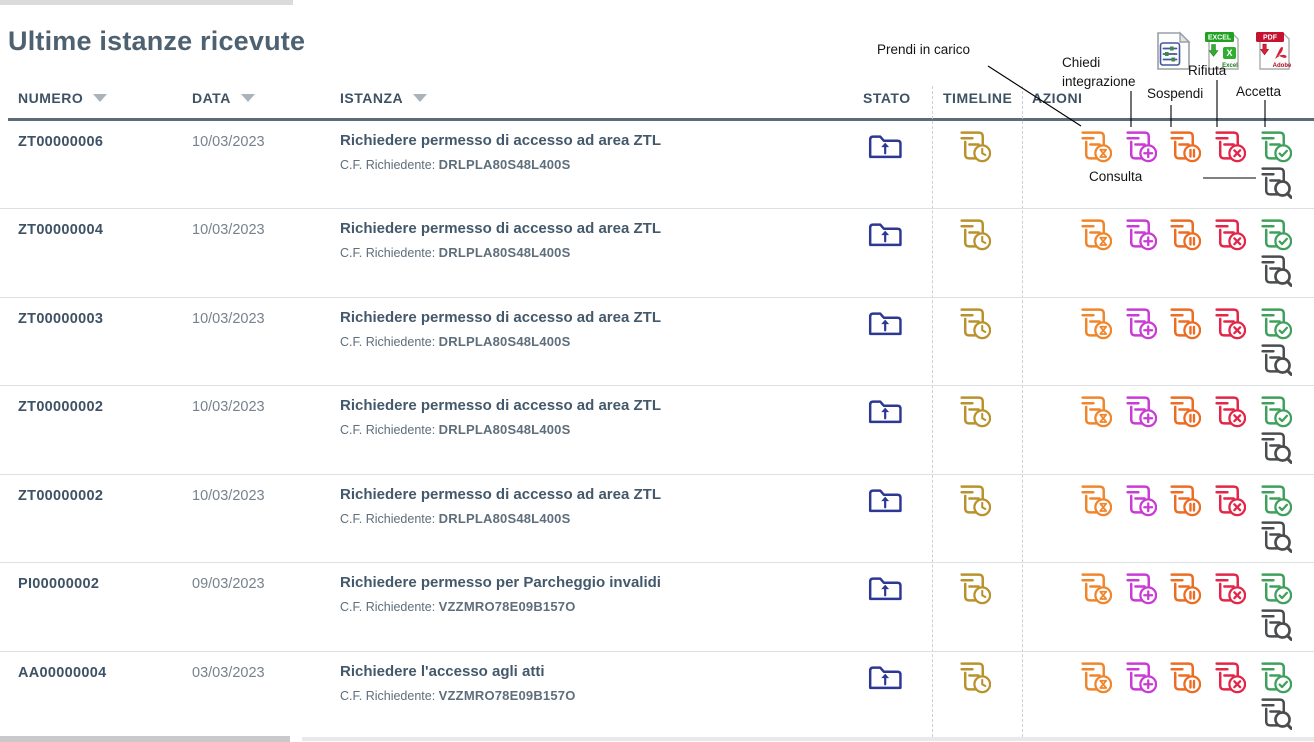 The image size is (1314, 742). What do you see at coordinates (1116, 176) in the screenshot?
I see `tooltip-consulta: Consulta` at bounding box center [1116, 176].